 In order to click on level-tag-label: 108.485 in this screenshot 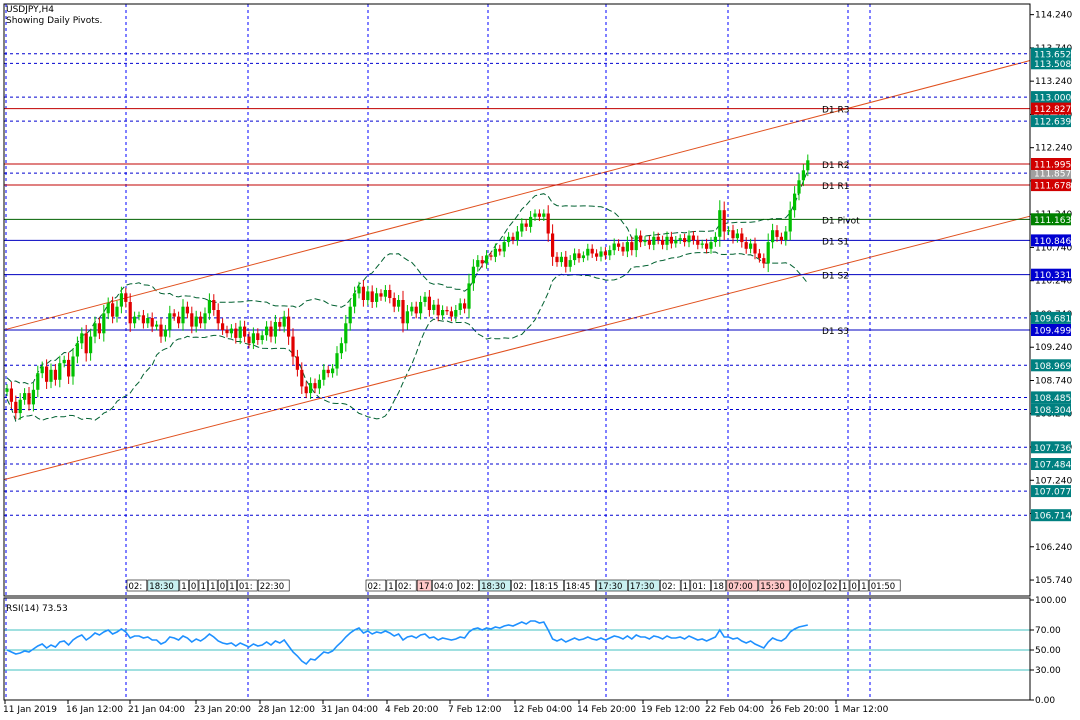, I will do `click(1052, 399)`.